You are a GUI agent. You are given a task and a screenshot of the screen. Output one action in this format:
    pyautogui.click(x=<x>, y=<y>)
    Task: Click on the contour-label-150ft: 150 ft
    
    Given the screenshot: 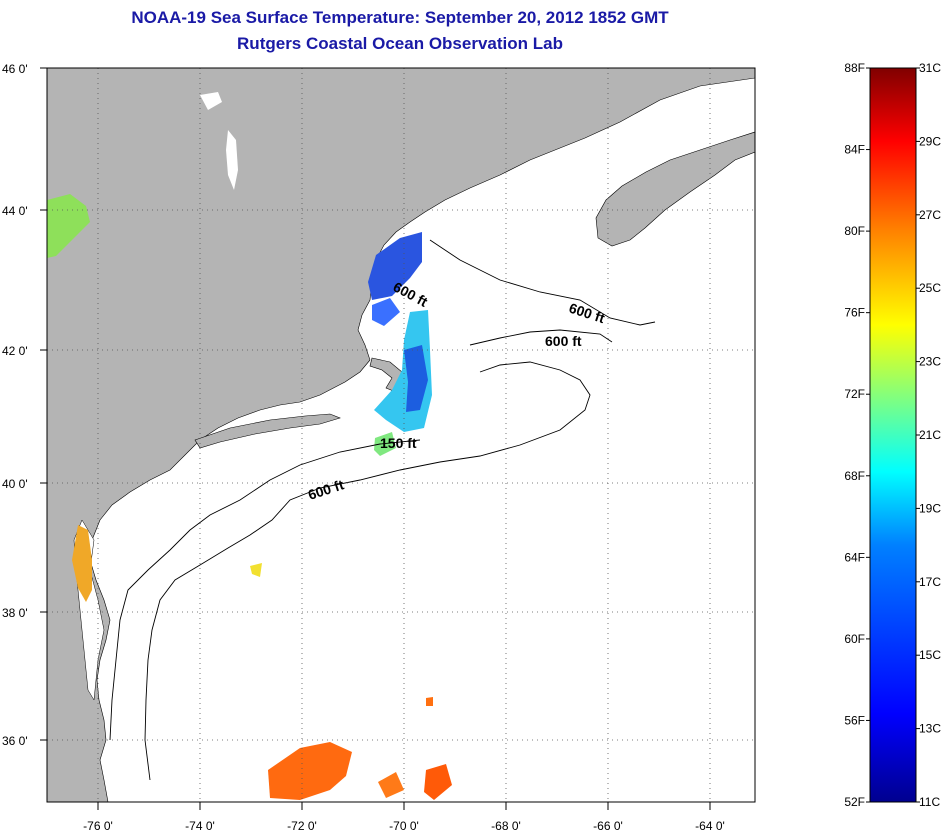 What is the action you would take?
    pyautogui.click(x=398, y=443)
    